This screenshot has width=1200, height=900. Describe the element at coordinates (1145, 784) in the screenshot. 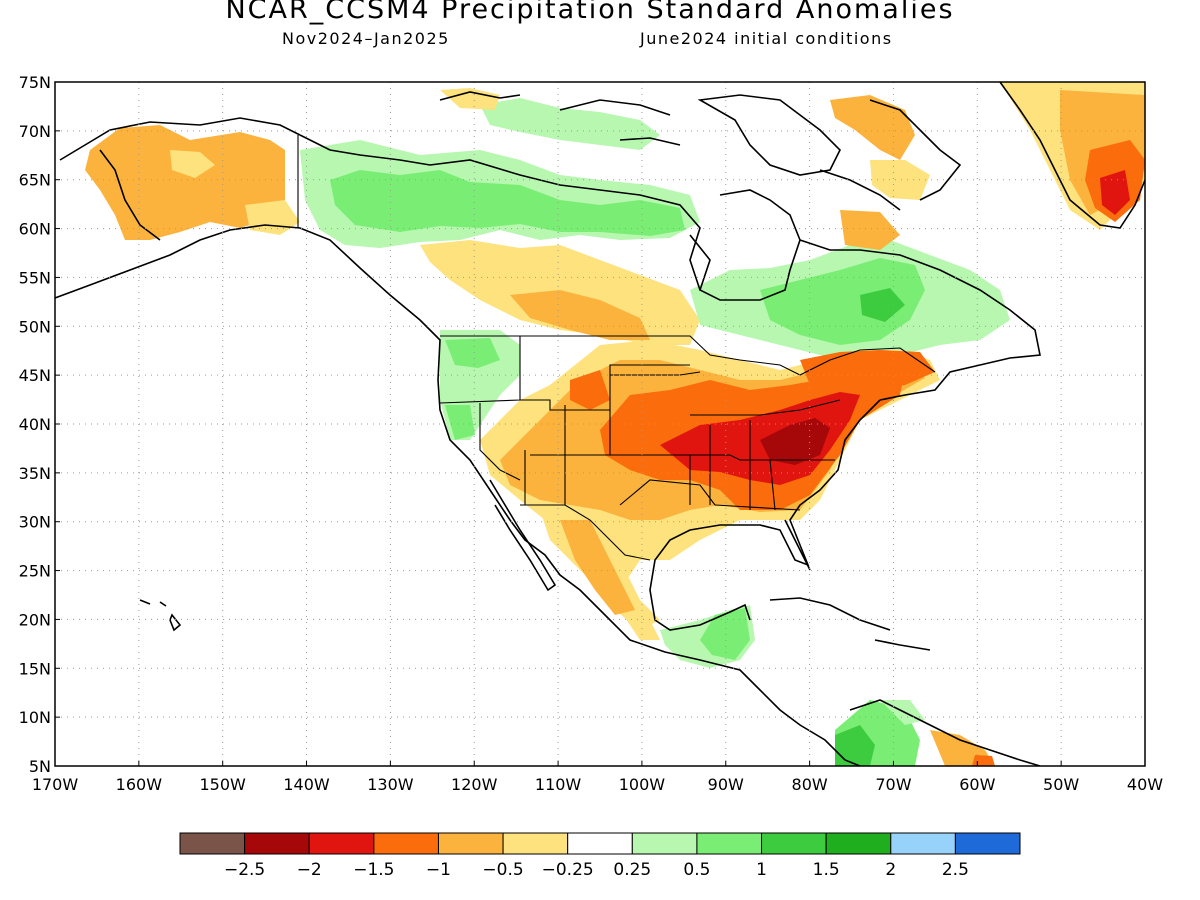

I see `lon-tick-label: 40W` at that location.